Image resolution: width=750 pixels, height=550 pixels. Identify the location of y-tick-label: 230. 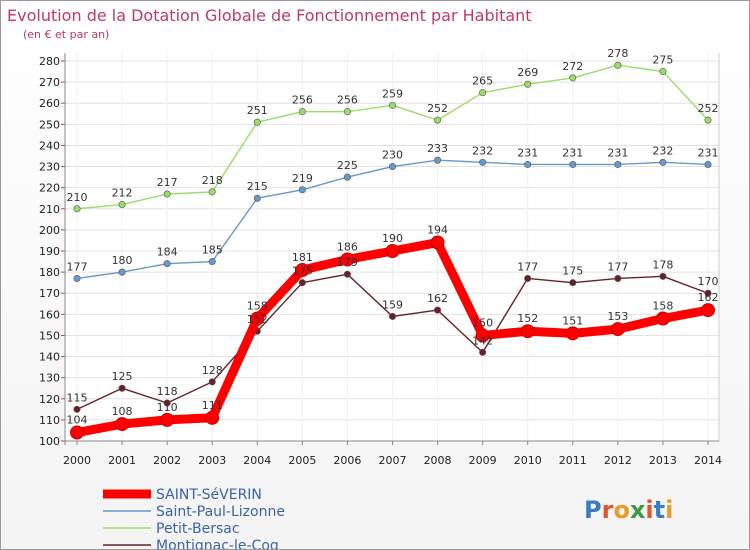
(49, 167).